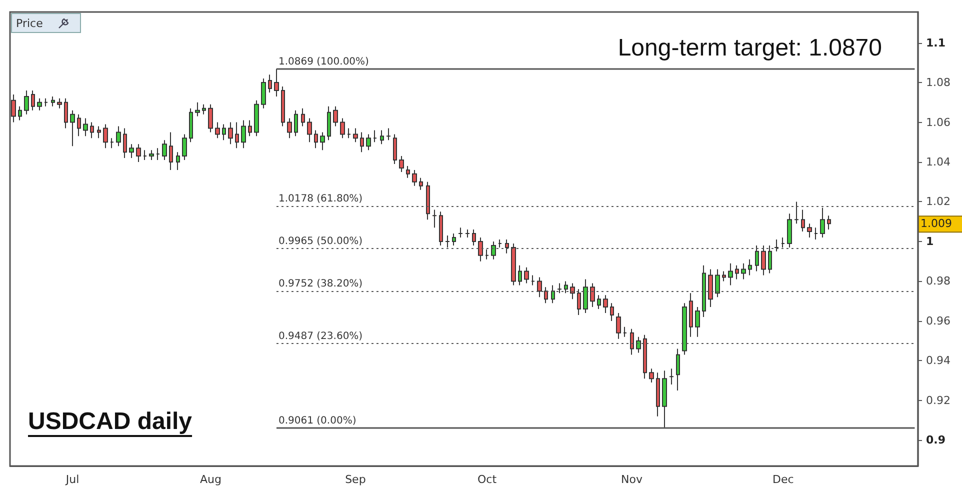  I want to click on y-tick-label: 0.96, so click(938, 321).